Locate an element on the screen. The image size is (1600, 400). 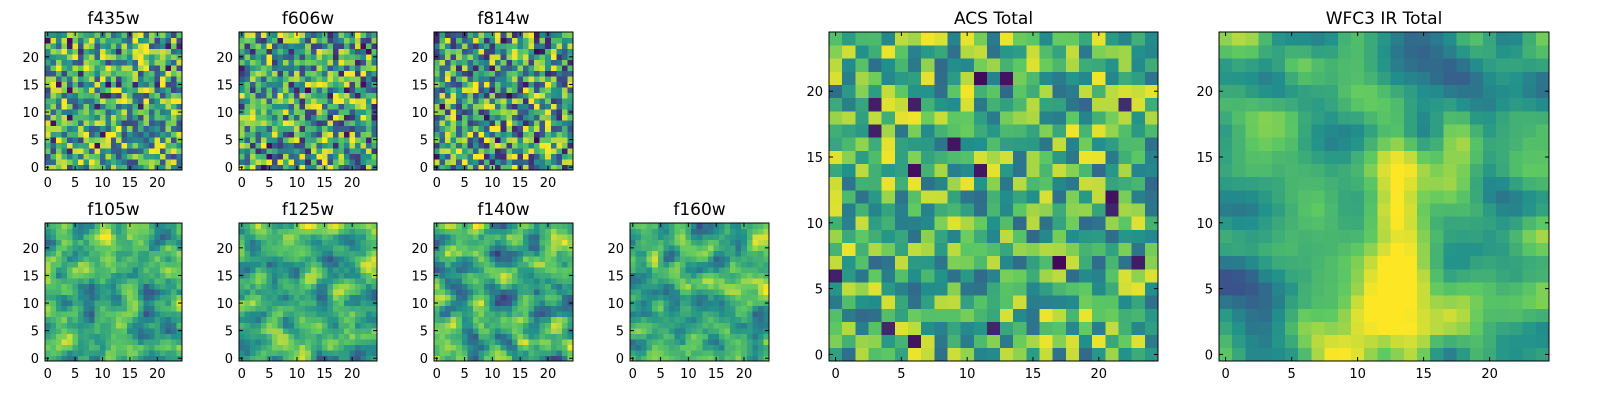
axes-frame is located at coordinates (113, 101).